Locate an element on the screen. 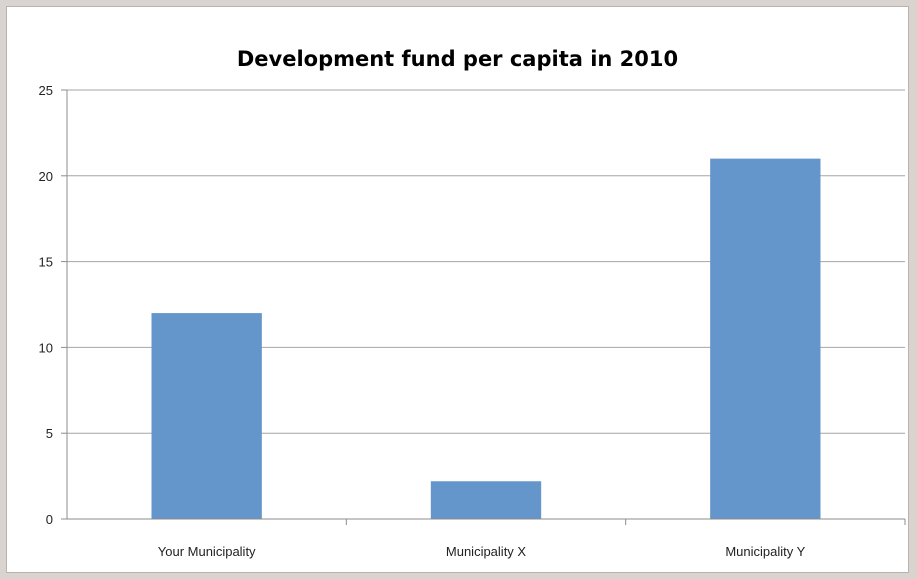  y-tick-label: 5 is located at coordinates (49, 433).